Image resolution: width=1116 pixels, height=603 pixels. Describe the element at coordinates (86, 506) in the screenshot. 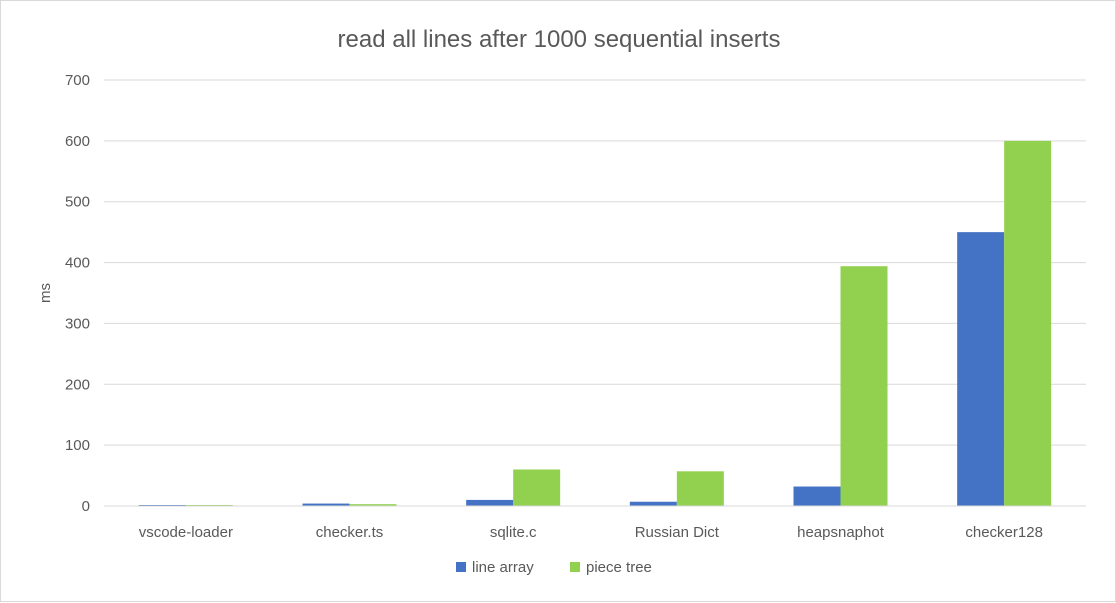

I see `y-tick-label: 0` at that location.